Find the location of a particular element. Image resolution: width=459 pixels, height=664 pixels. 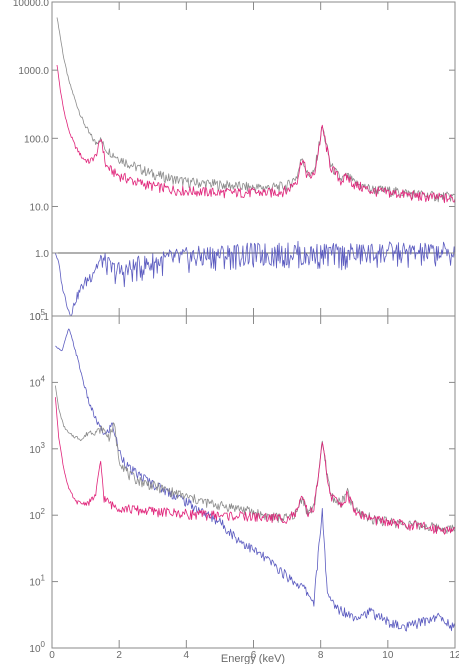

ratio-y-tick-label: 1.0 is located at coordinates (42, 254).